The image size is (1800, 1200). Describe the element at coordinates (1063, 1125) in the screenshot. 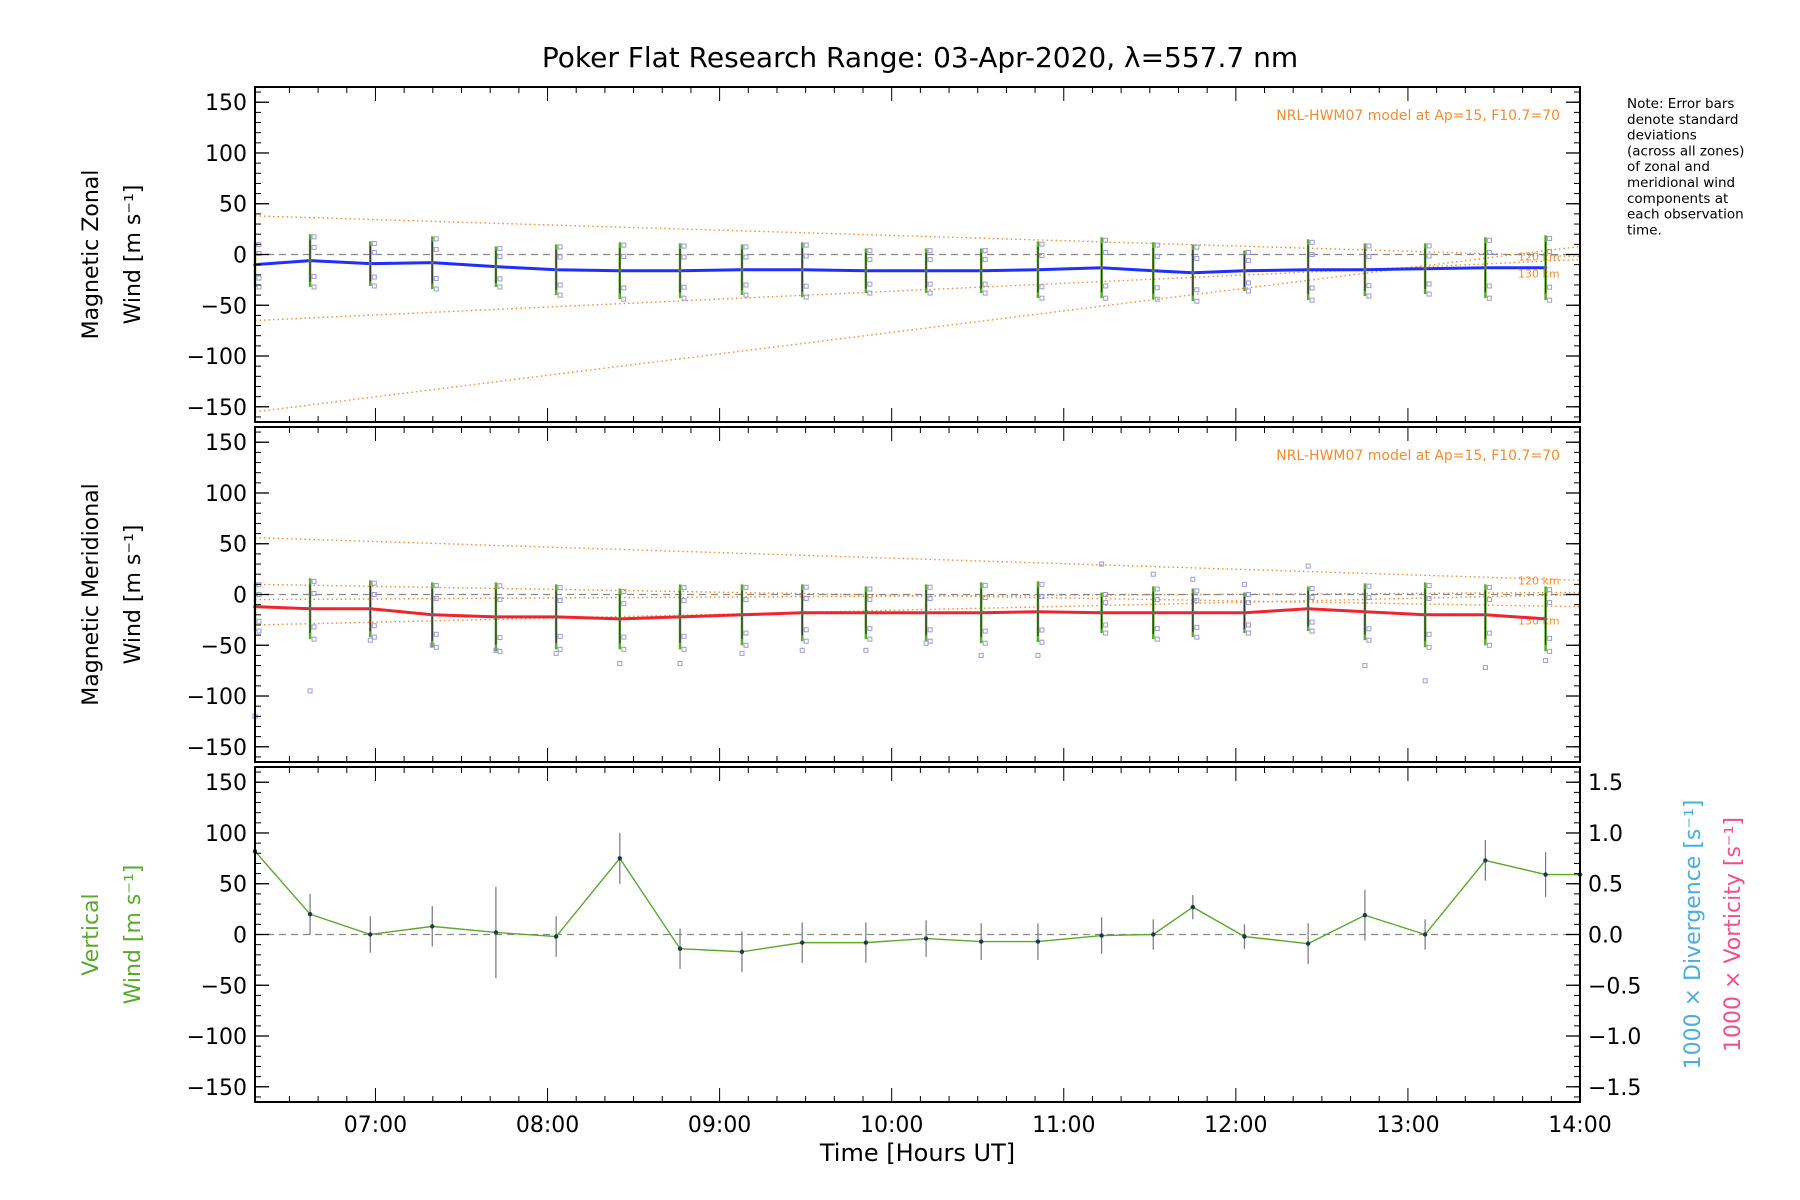

I see `x-tick-label: 11:00` at that location.